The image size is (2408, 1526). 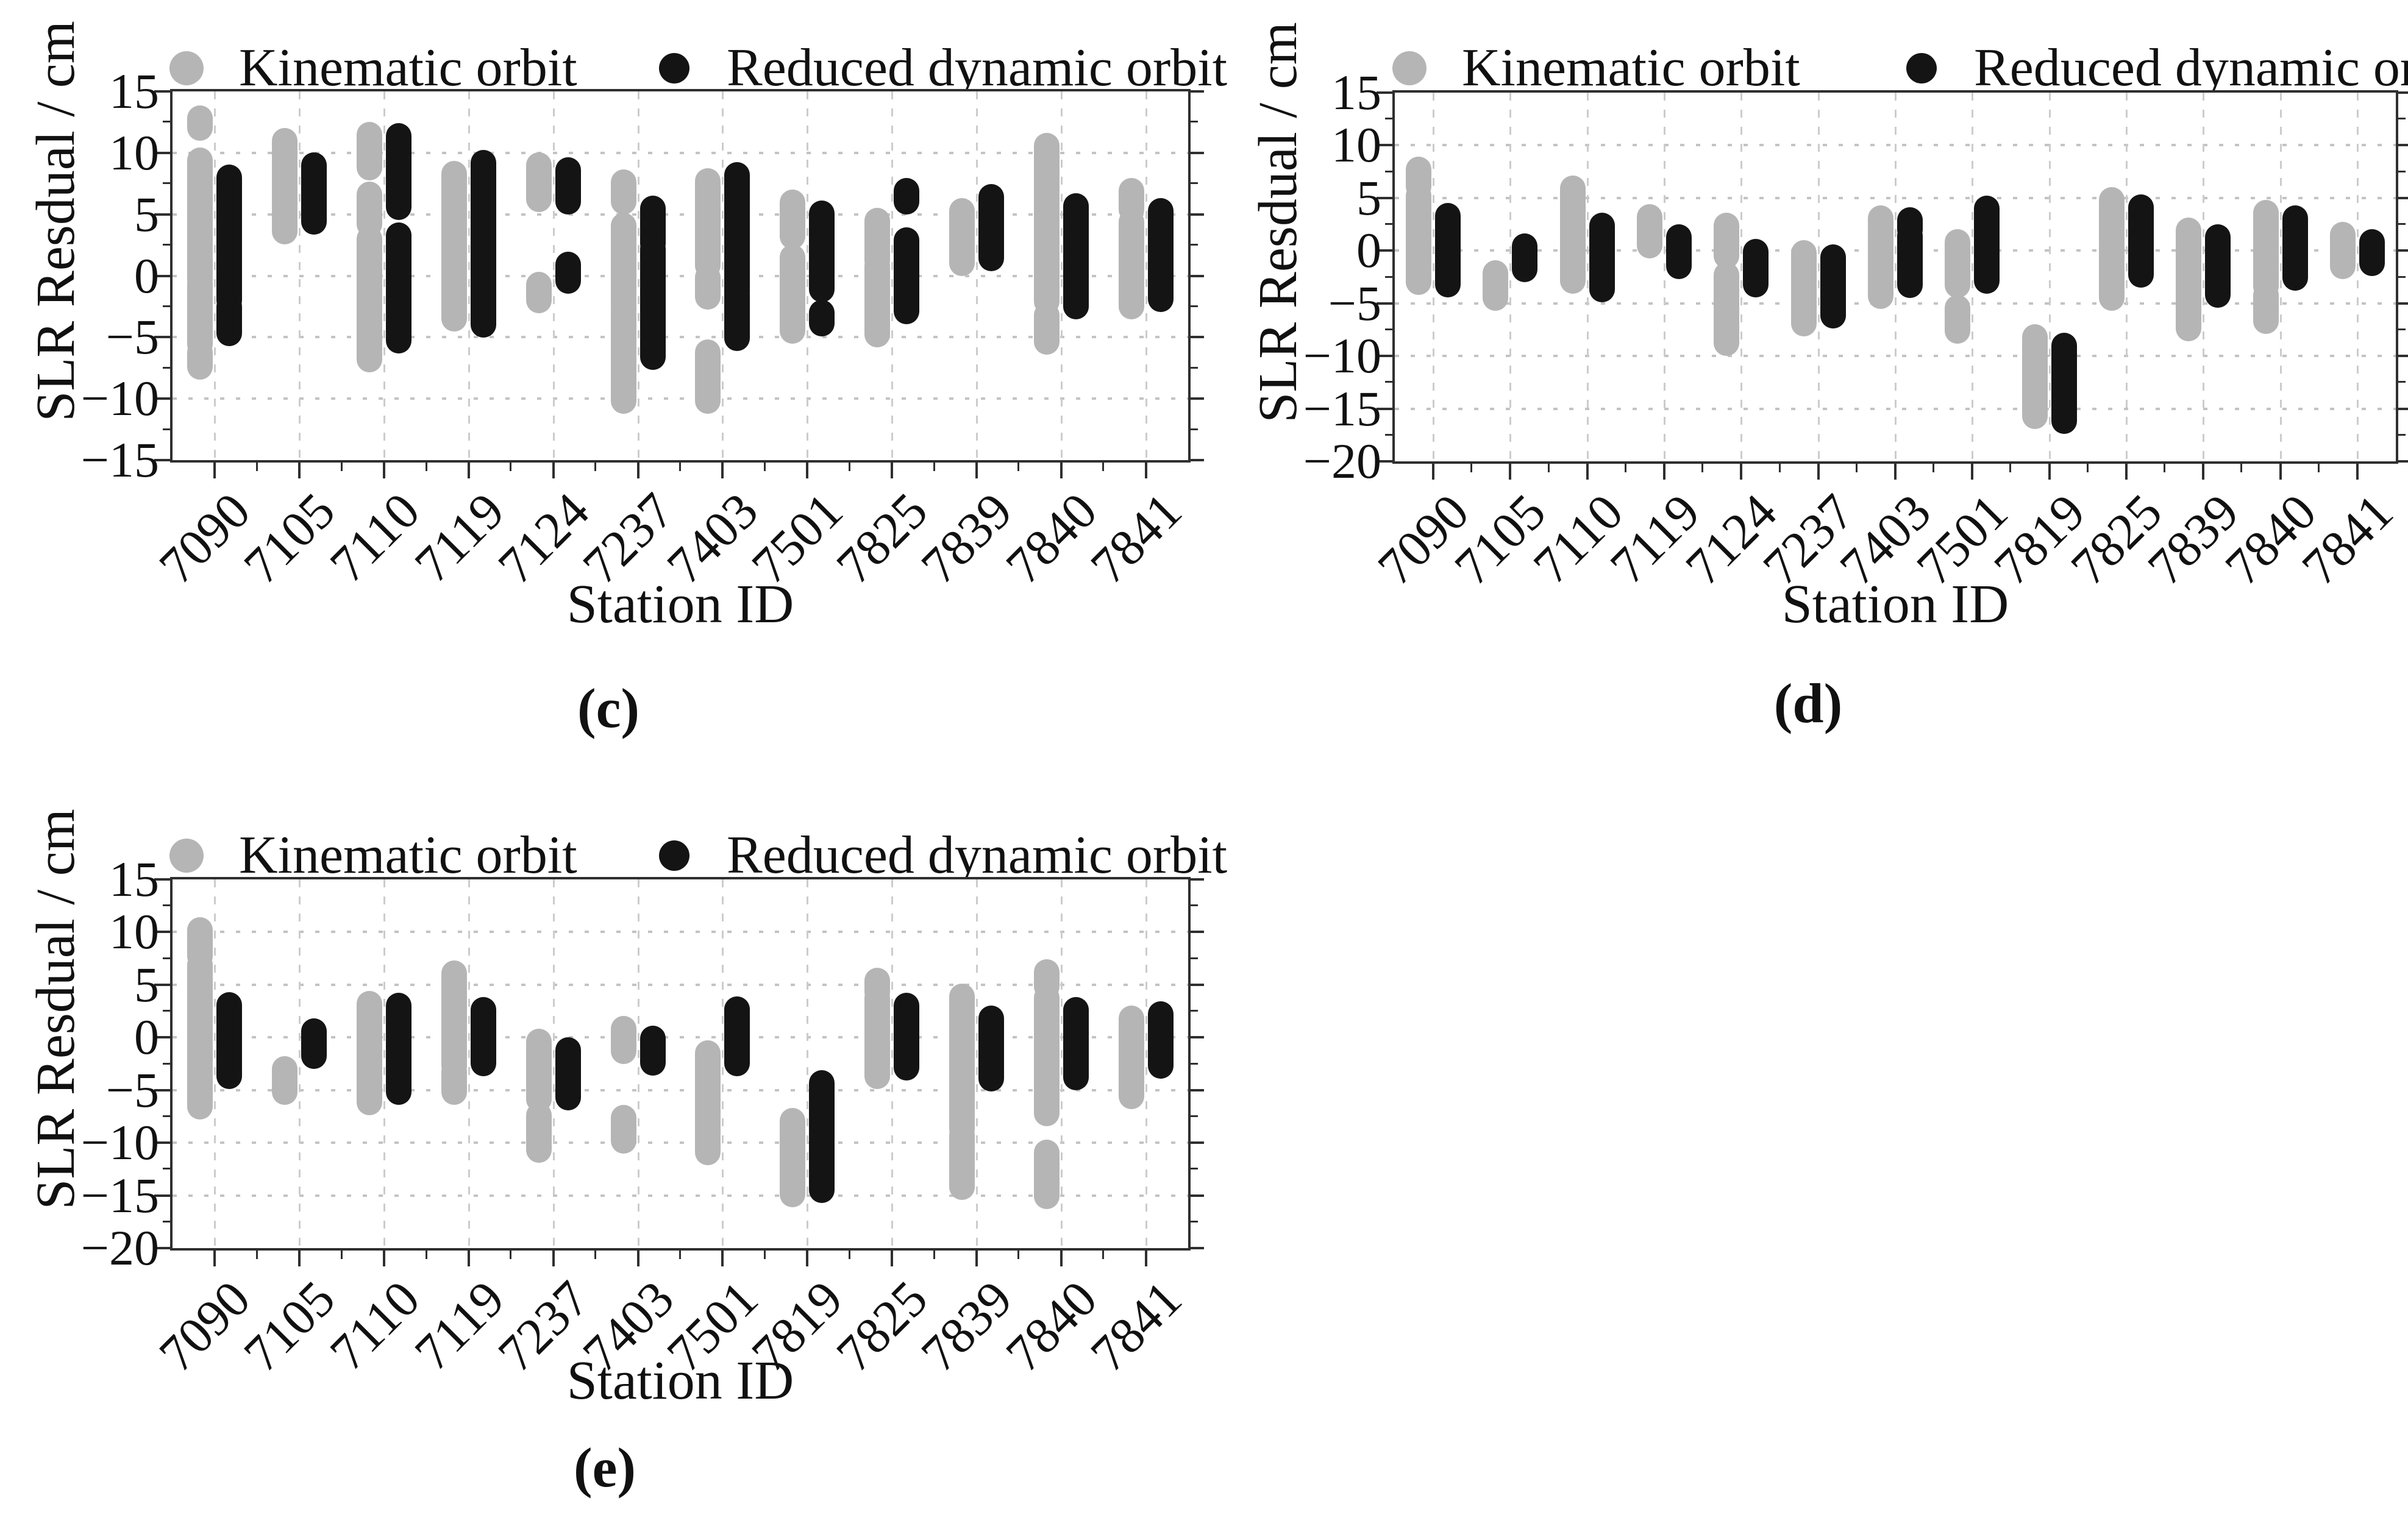 I want to click on legend-label-reduced: Reduced dynamic orbit, so click(x=977, y=855).